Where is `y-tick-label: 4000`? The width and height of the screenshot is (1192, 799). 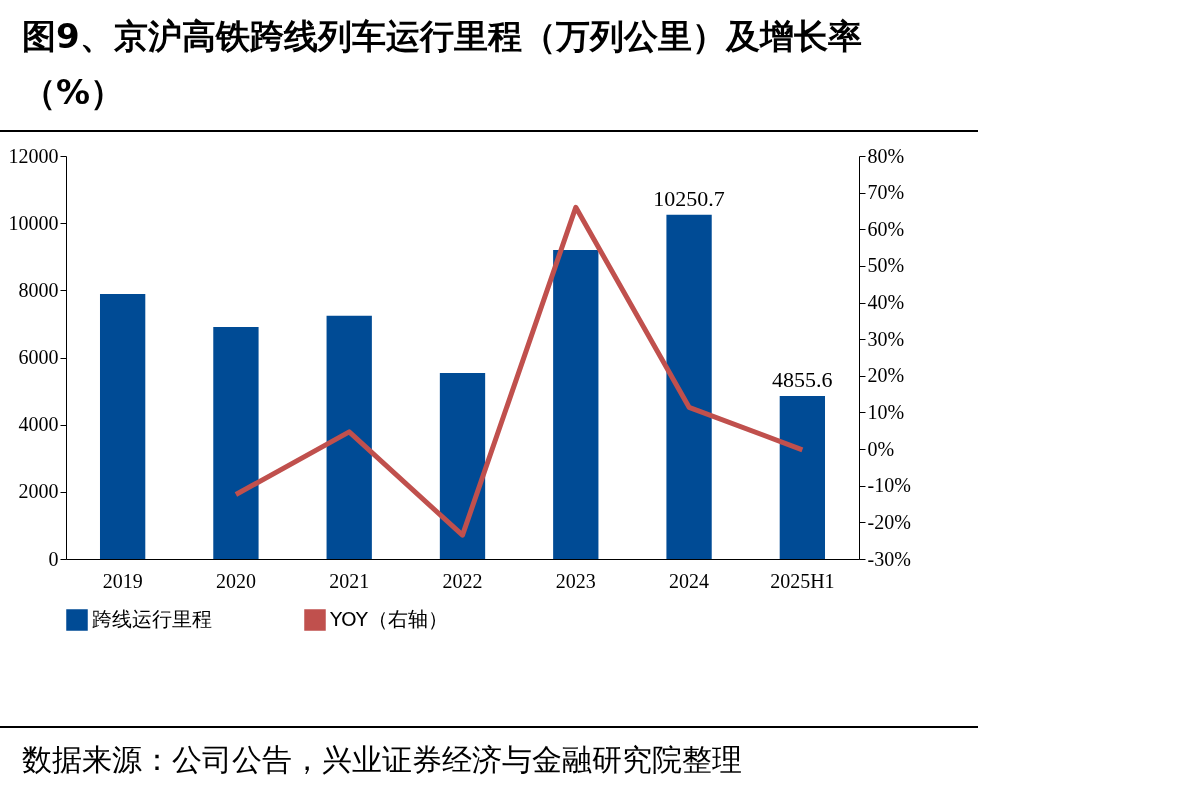 y-tick-label: 4000 is located at coordinates (38, 424).